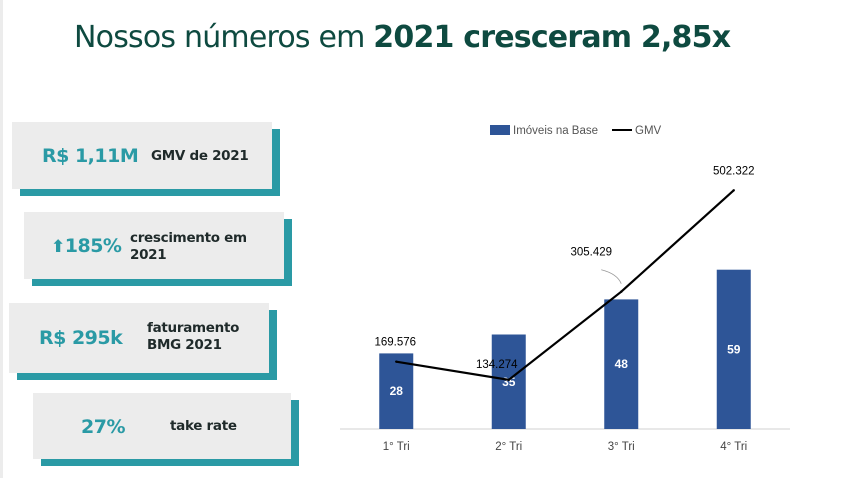  Describe the element at coordinates (552, 37) in the screenshot. I see `title-bold: 2021 cresceram 2,85x` at that location.